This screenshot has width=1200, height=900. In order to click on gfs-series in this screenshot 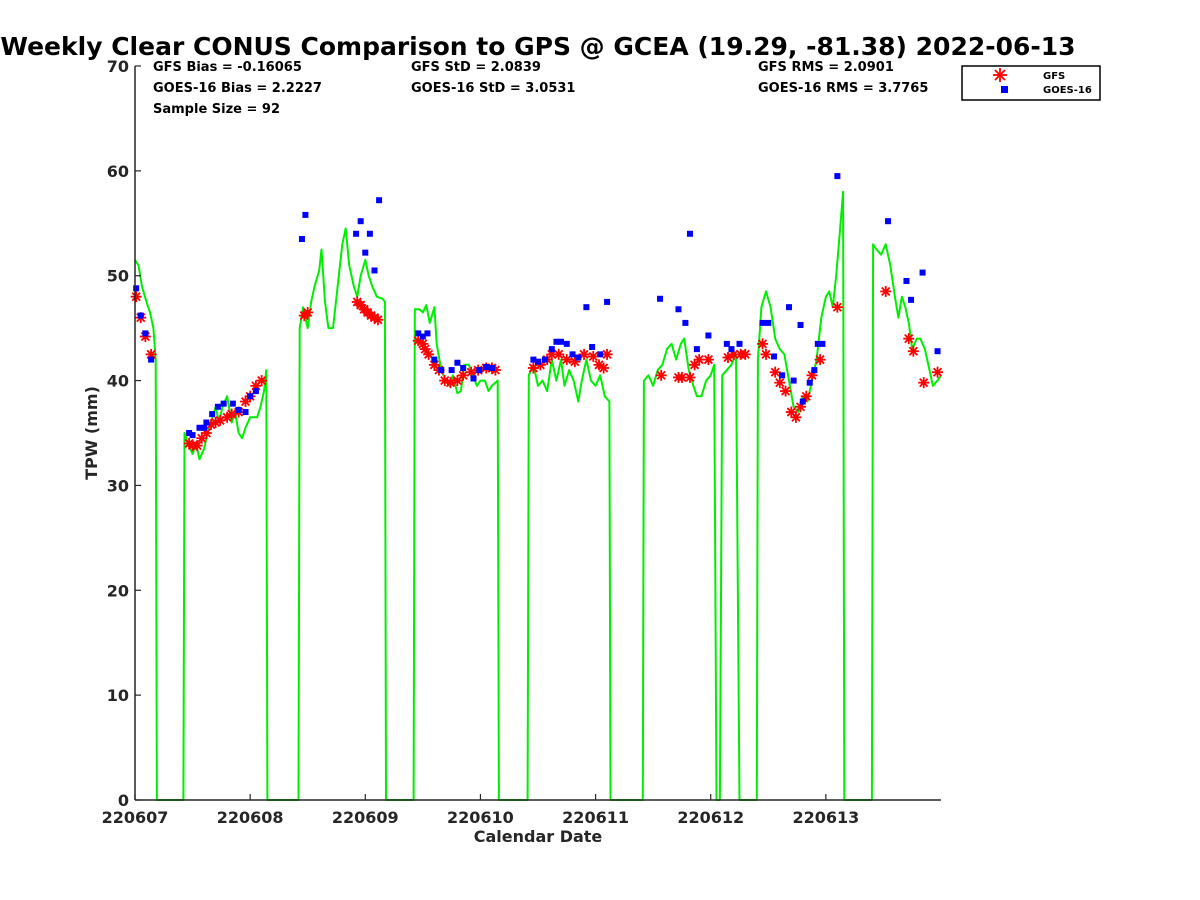, I will do `click(537, 368)`.